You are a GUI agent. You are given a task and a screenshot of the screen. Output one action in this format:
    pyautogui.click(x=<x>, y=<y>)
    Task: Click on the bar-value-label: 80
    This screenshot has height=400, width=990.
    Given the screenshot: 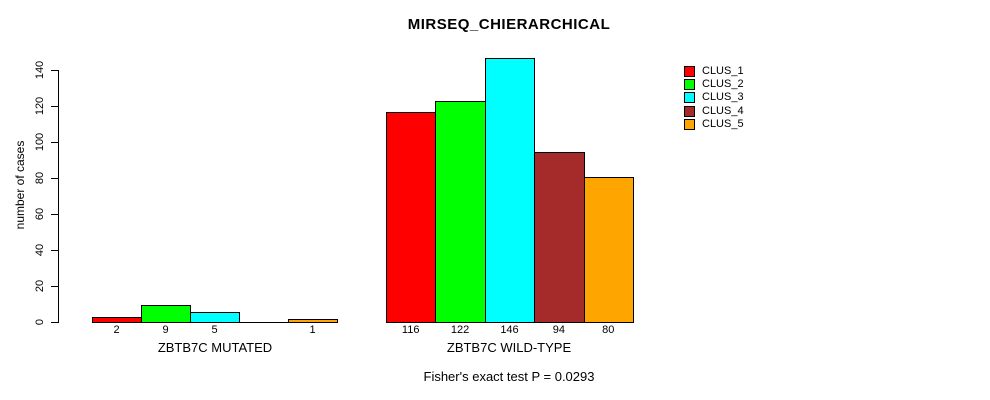 What is the action you would take?
    pyautogui.click(x=608, y=330)
    